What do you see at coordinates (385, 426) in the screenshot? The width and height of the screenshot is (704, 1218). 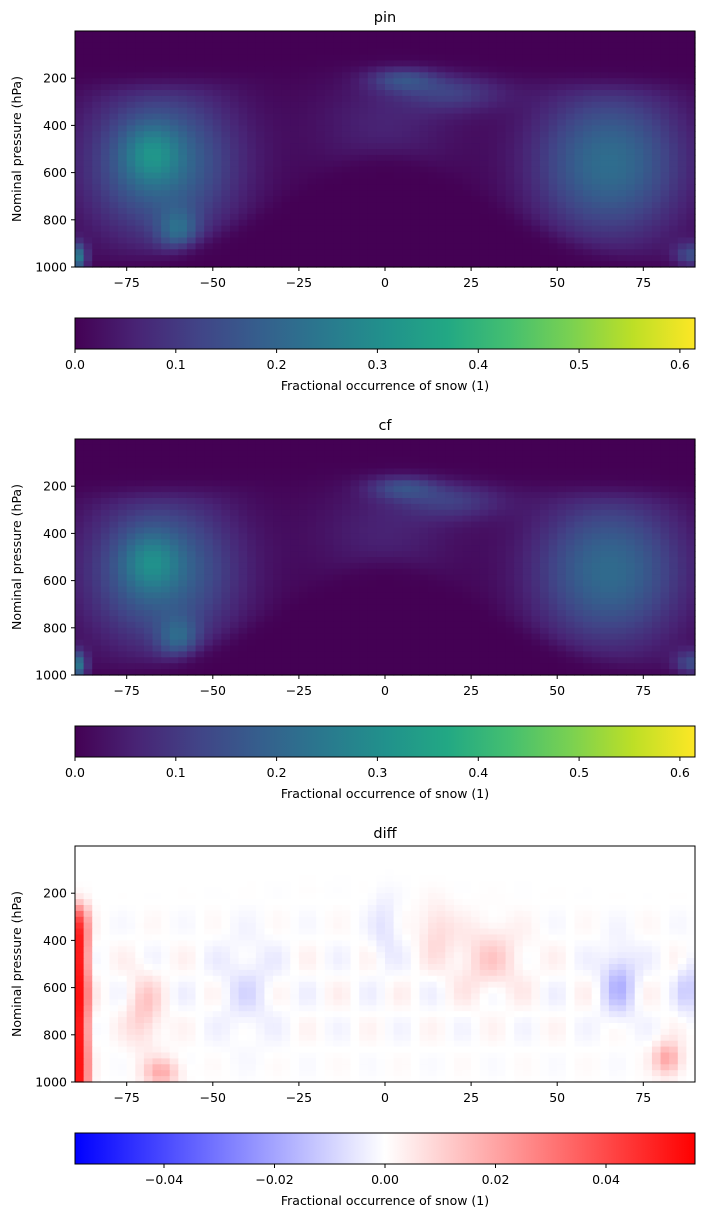 I see `panel-title: cf` at bounding box center [385, 426].